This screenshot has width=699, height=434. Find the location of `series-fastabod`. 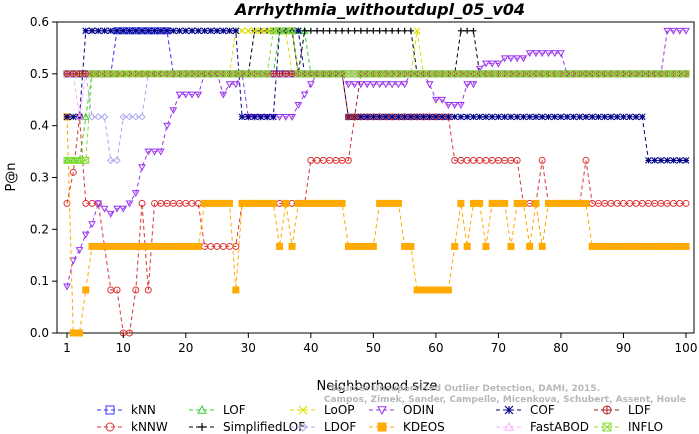

series-fastabod is located at coordinates (376, 94).